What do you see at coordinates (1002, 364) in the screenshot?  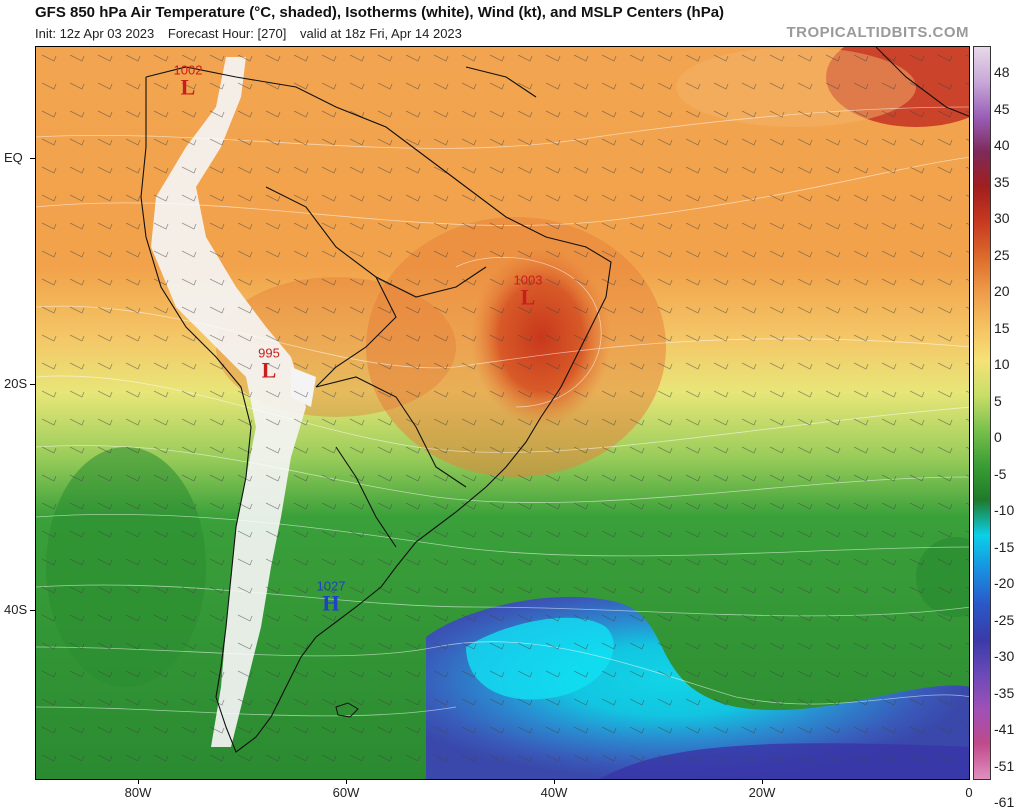 I see `colorbar-label: 10` at bounding box center [1002, 364].